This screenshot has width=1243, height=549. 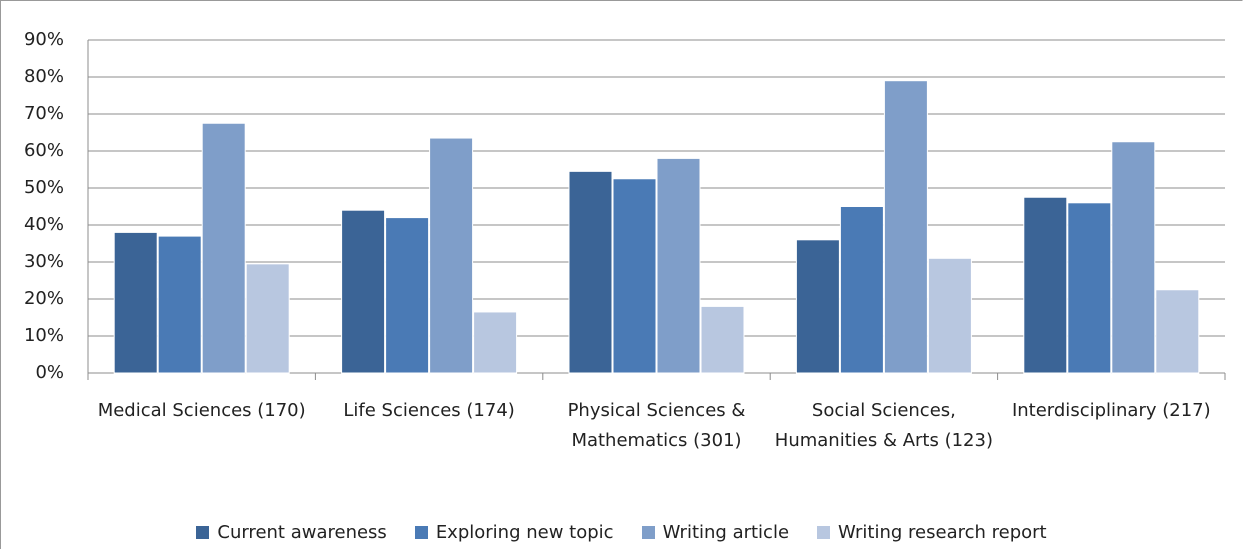 I want to click on x-tick-label: Social Sciences, Humanities & Arts (123), so click(x=883, y=425).